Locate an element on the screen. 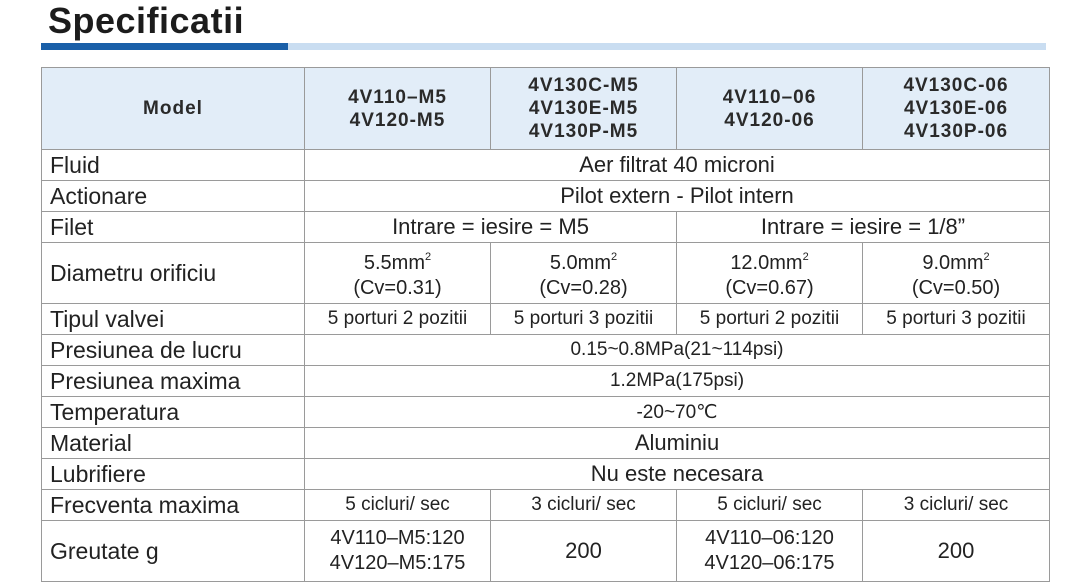 The height and width of the screenshot is (586, 1081). greutate-line: 4V110–M5:120 is located at coordinates (397, 538).